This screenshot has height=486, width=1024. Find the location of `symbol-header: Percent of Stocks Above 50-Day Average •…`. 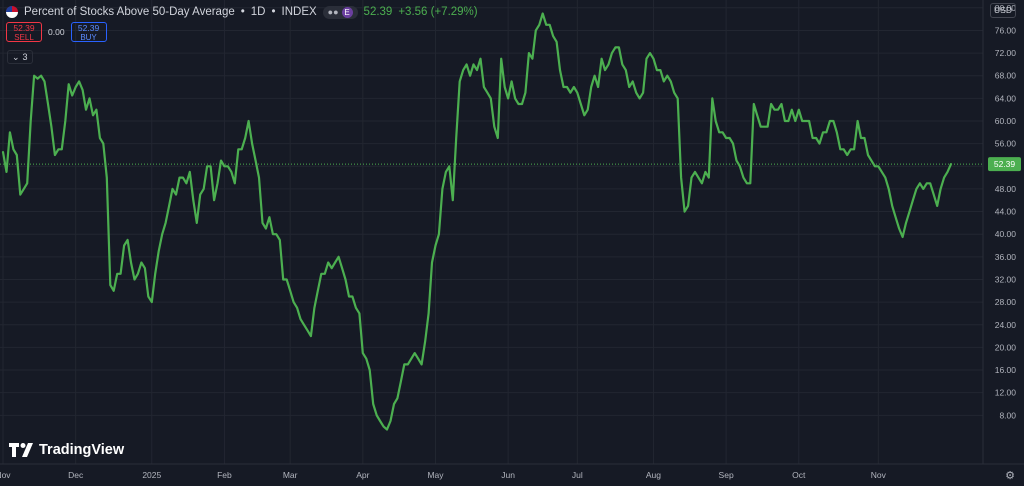

symbol-header: Percent of Stocks Above 50-Day Average •… is located at coordinates (242, 12).